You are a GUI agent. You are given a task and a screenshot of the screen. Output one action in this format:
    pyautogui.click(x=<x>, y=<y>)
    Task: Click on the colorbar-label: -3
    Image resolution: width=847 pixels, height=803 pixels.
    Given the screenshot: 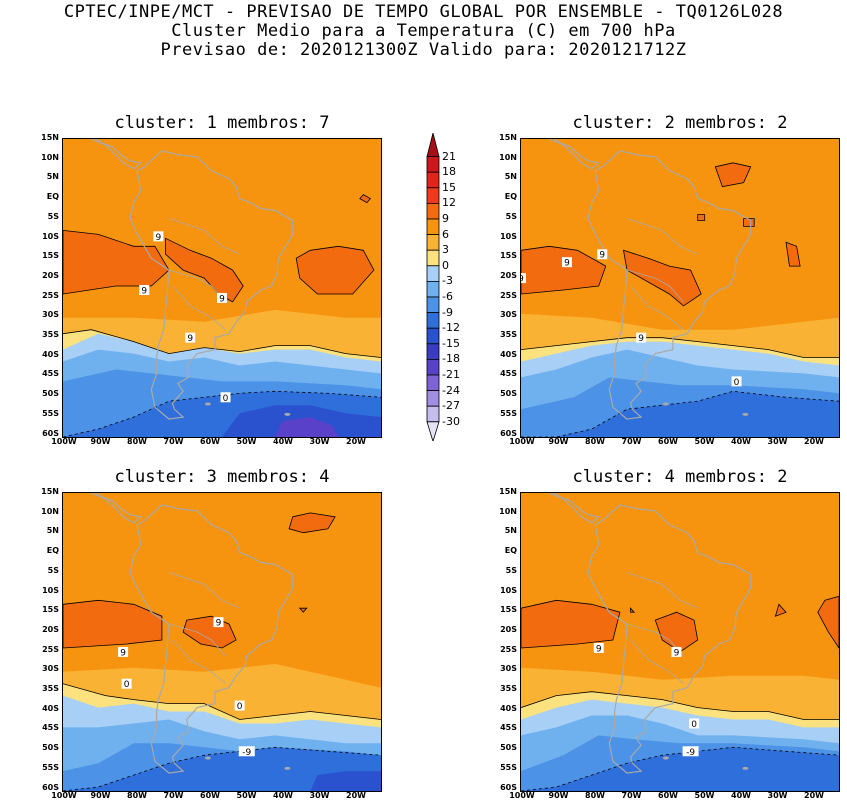 What is the action you would take?
    pyautogui.click(x=447, y=281)
    